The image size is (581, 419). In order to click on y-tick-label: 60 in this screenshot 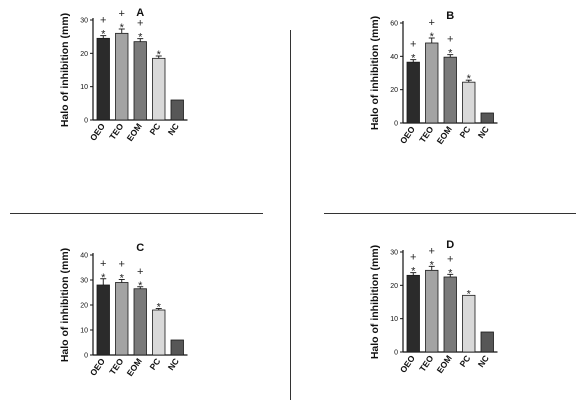, I will do `click(394, 24)`.